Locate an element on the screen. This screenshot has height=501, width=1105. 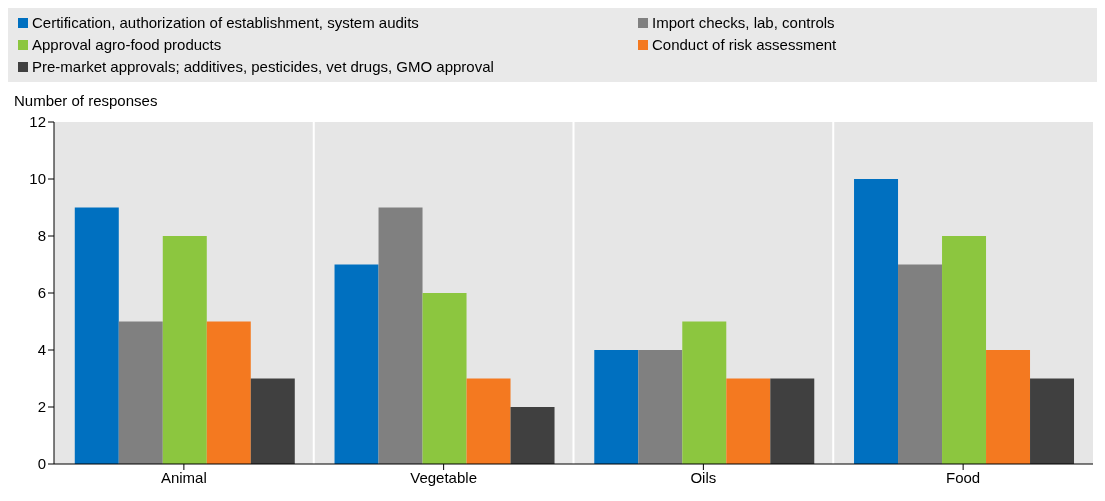
x-tick-label: Vegetable is located at coordinates (443, 477).